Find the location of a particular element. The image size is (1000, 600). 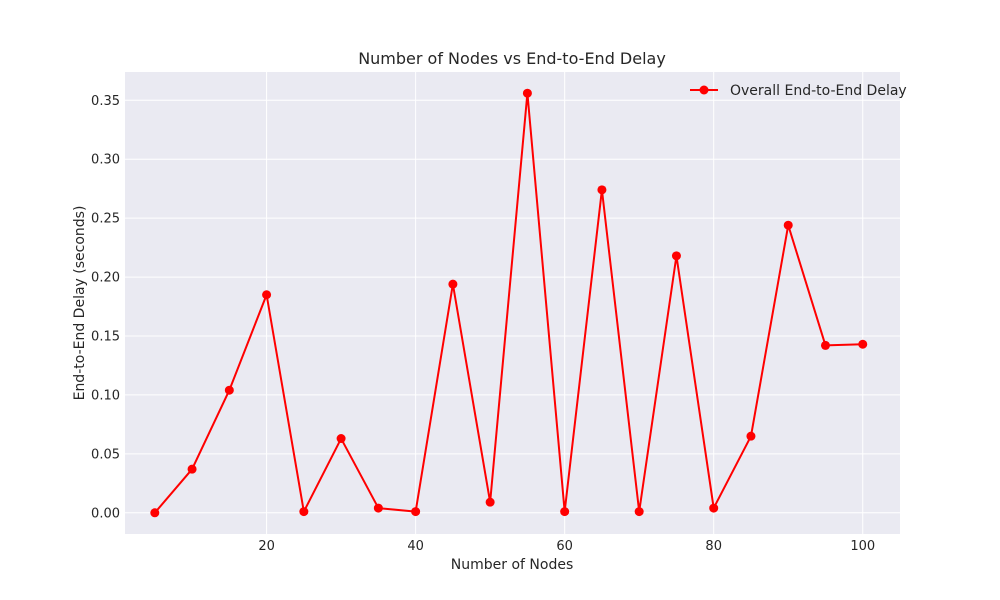

y-tick-label: 0.10 is located at coordinates (105, 395).